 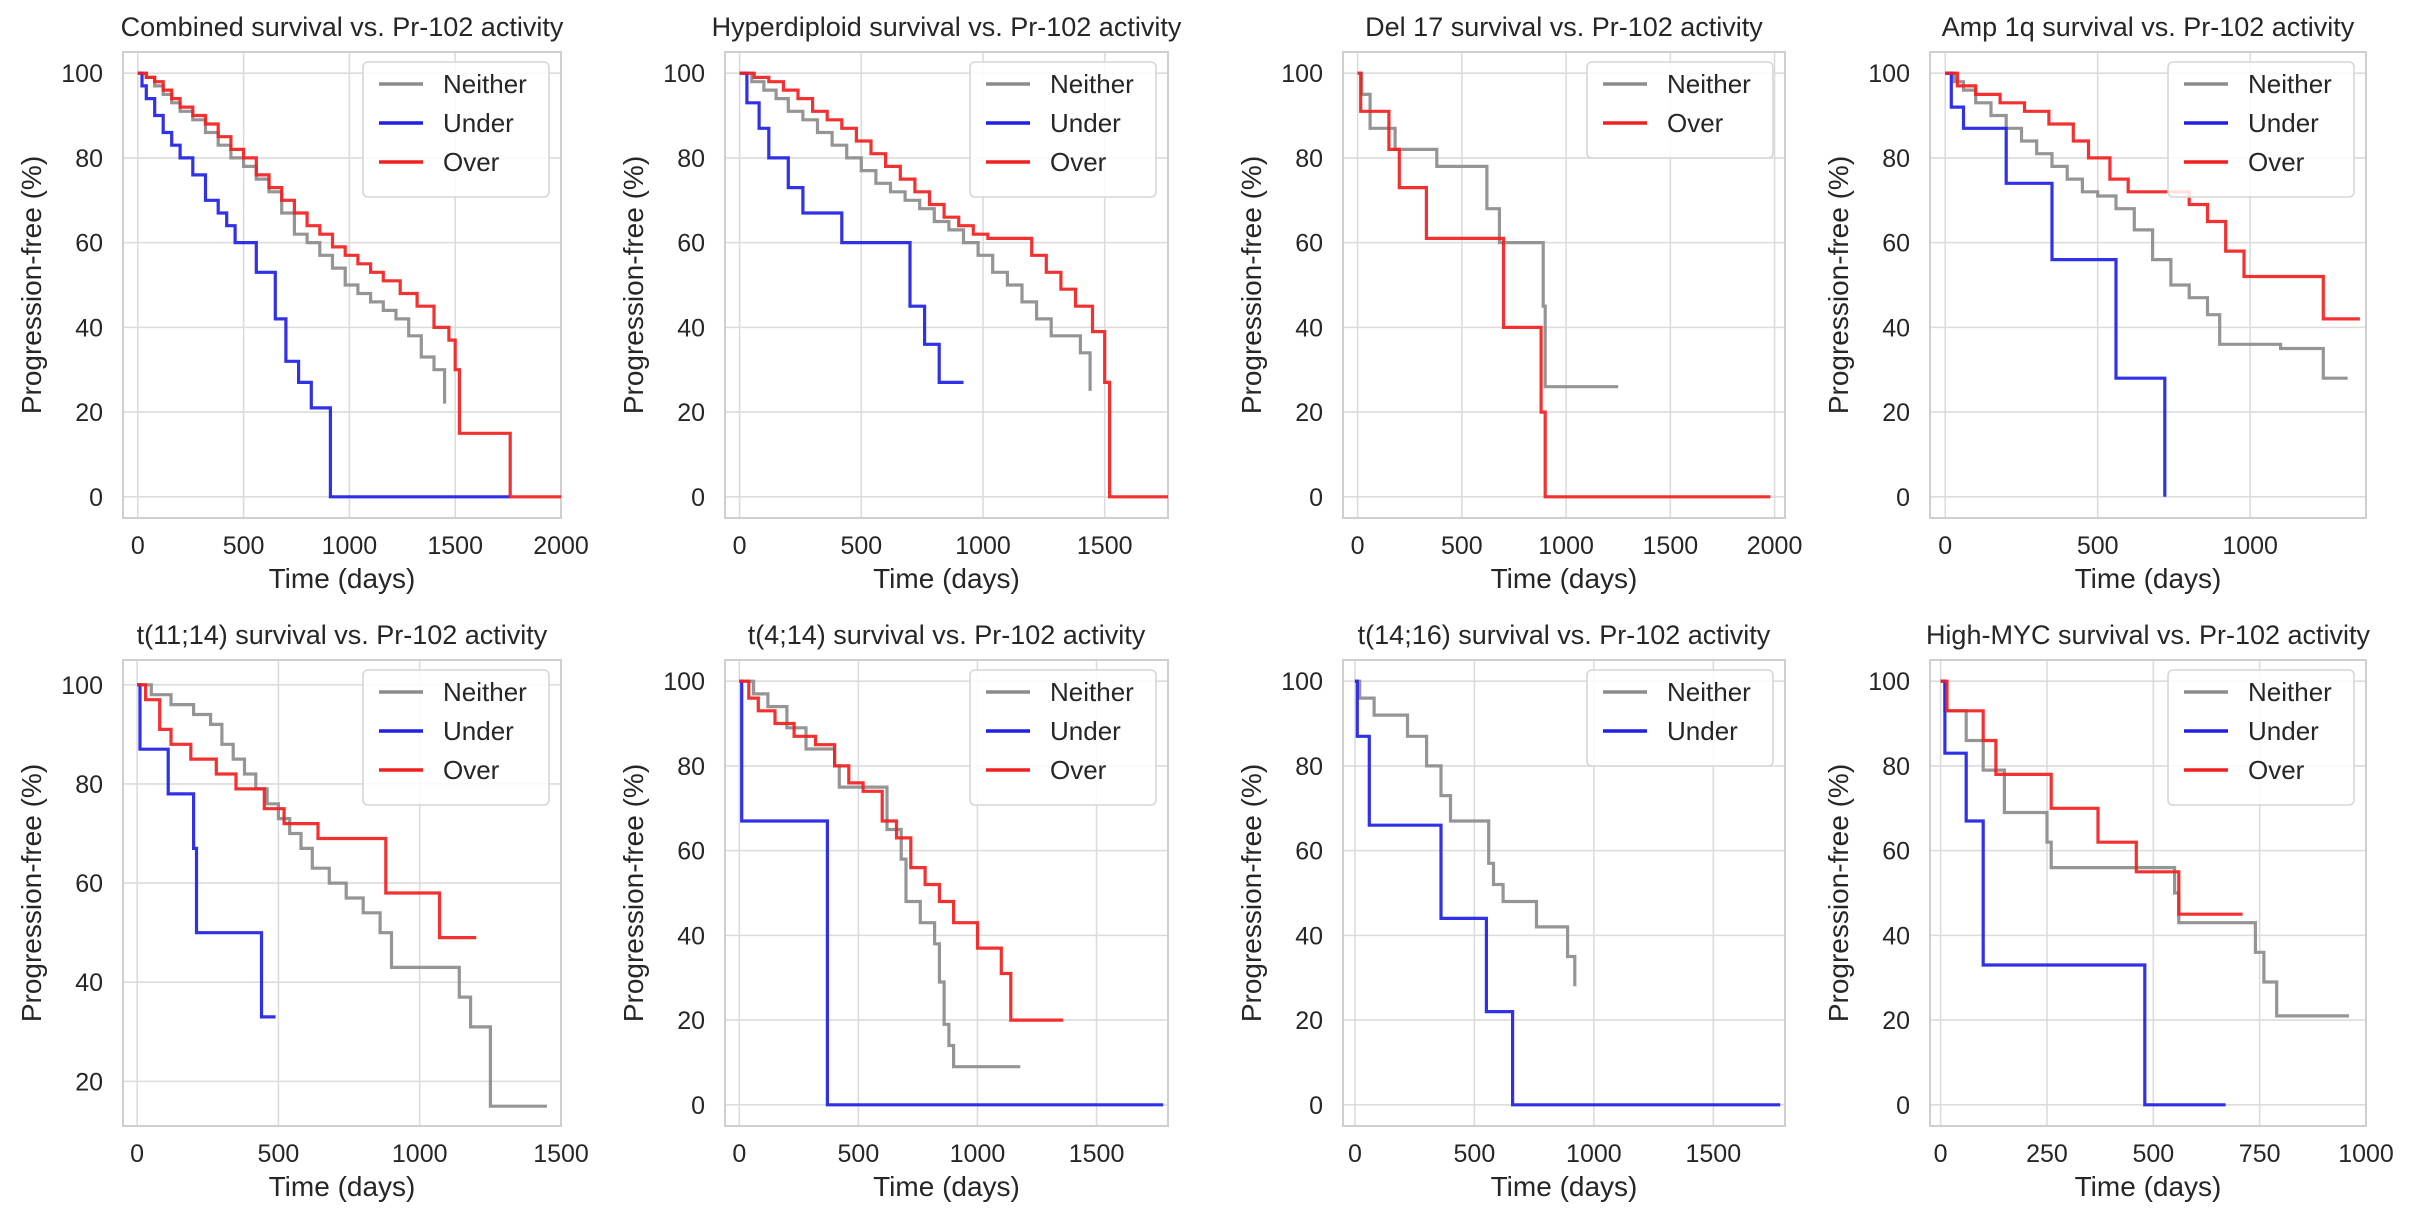 I want to click on chart-title: t(11;14) survival vs. Pr-102 activity, so click(x=342, y=635).